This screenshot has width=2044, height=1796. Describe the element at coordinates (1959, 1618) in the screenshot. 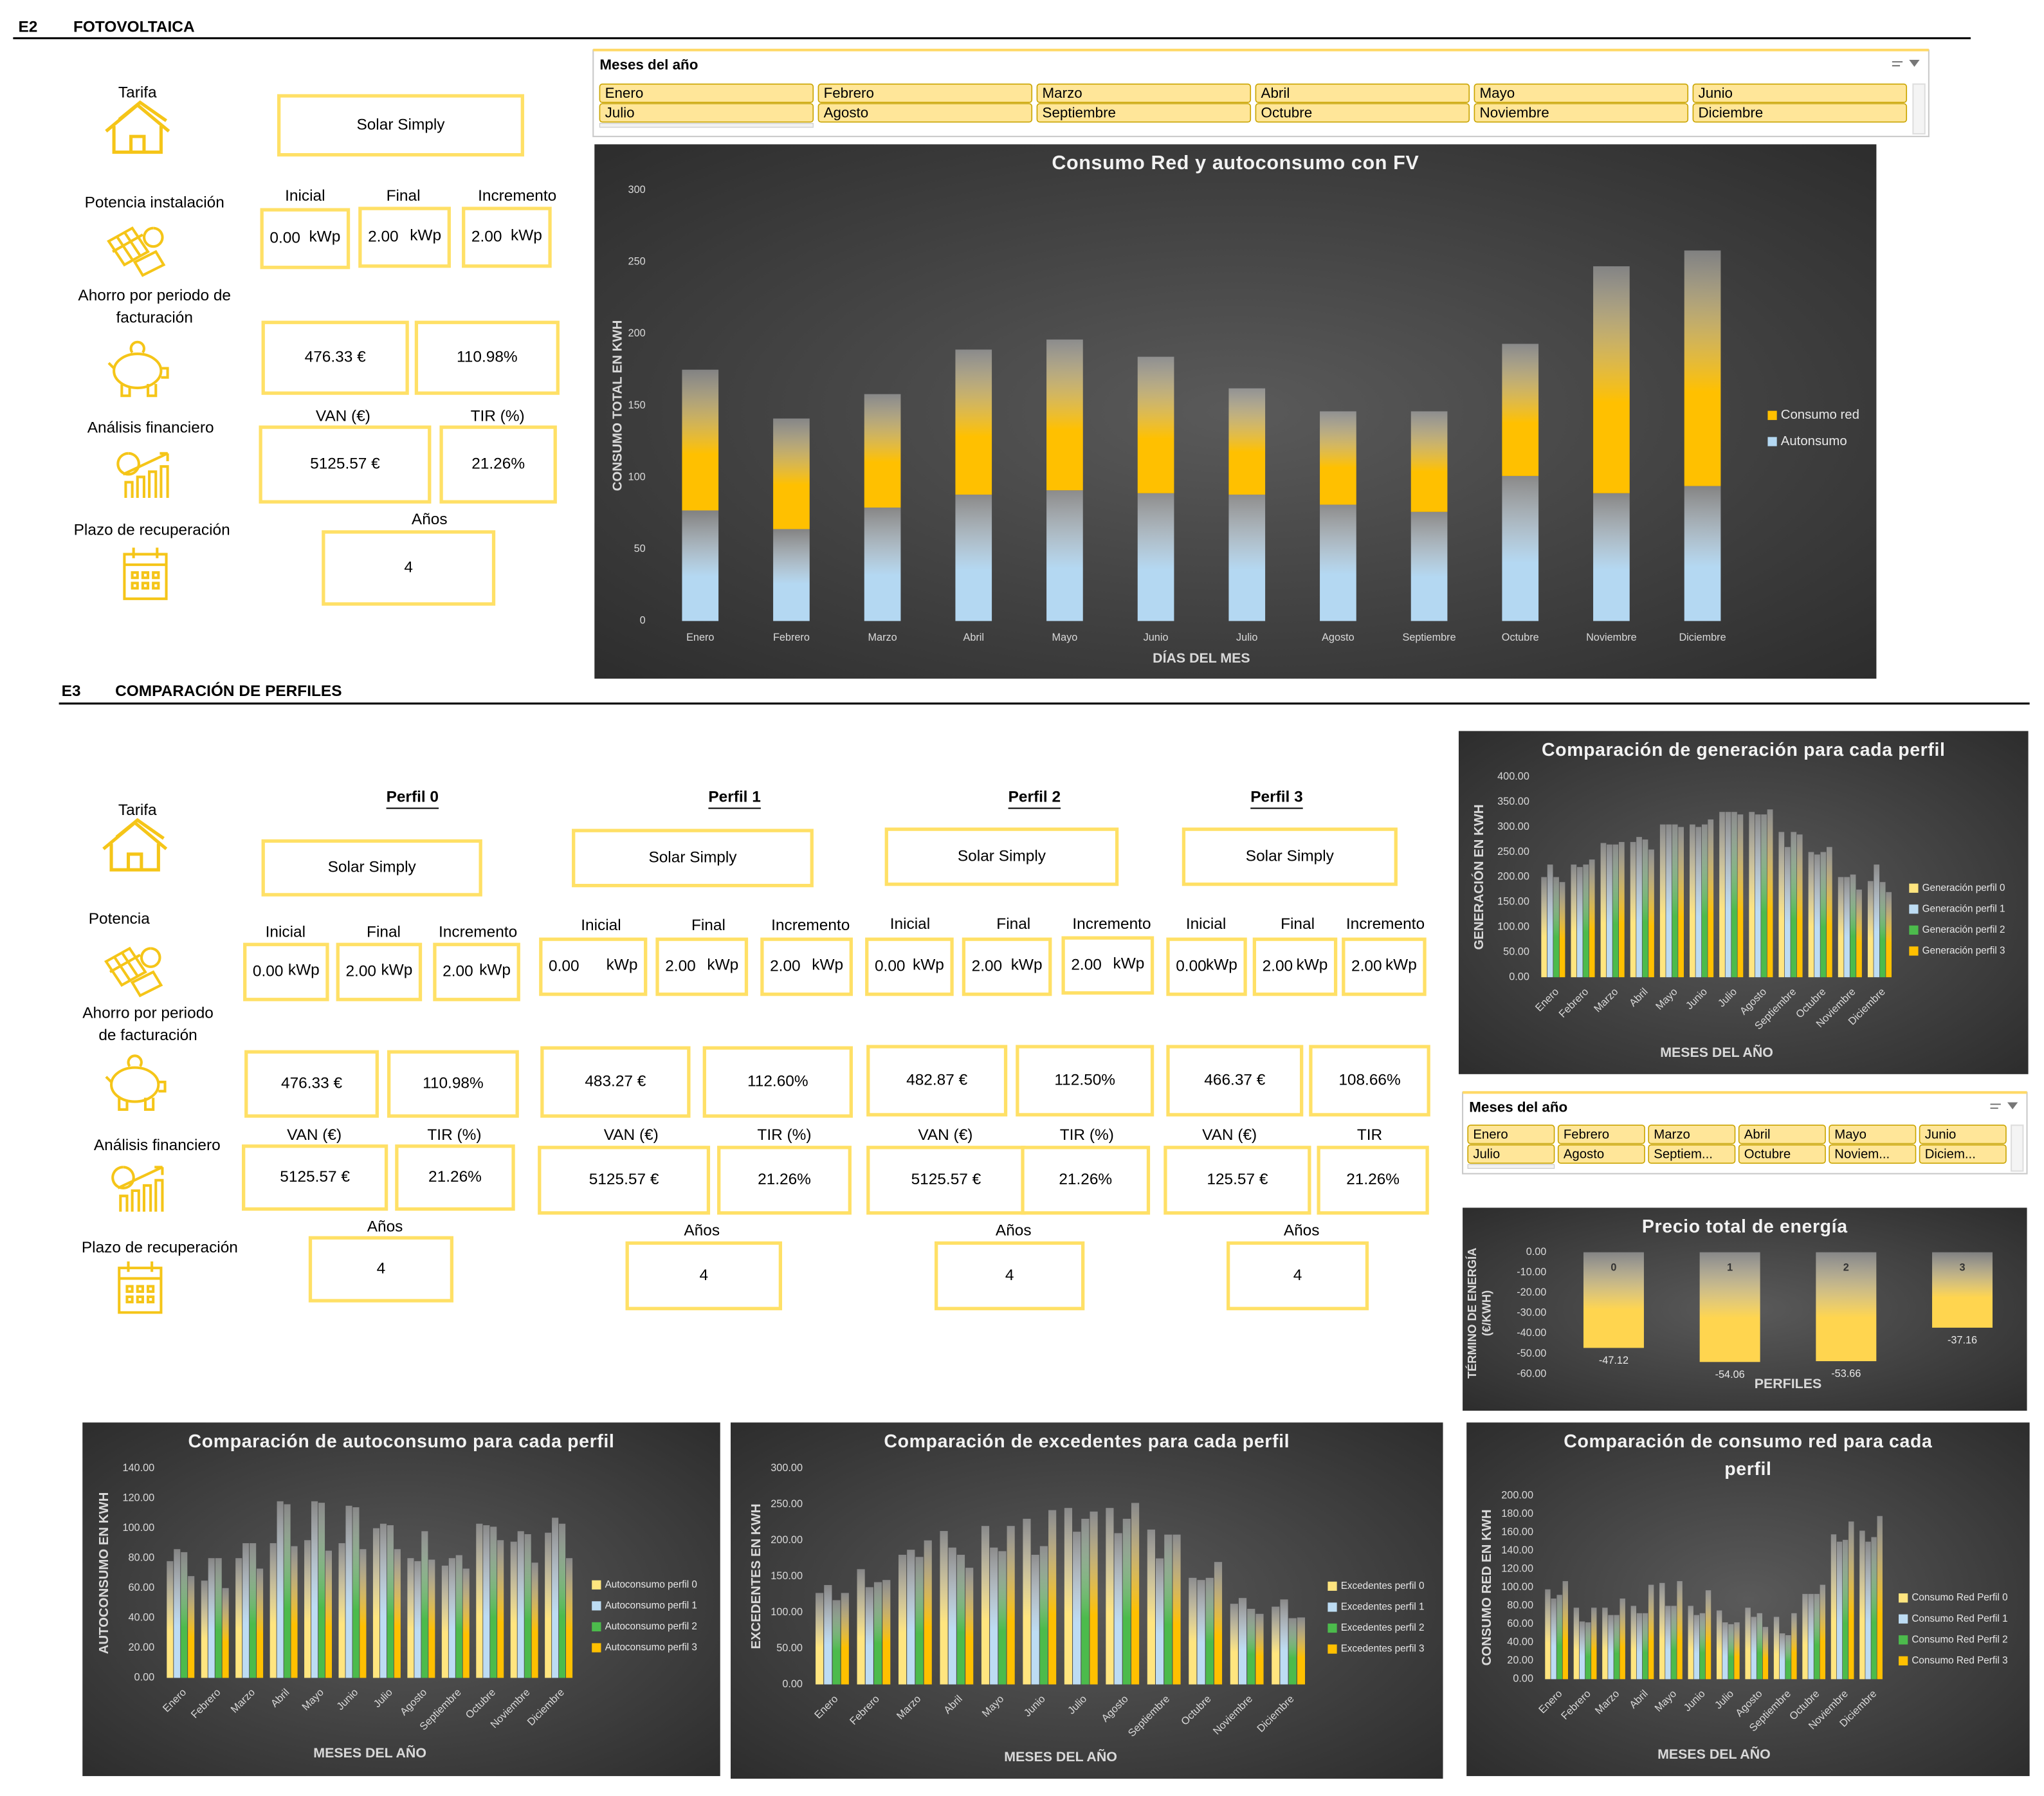

I see `legend-label: Consumo Red Perfil 1` at that location.